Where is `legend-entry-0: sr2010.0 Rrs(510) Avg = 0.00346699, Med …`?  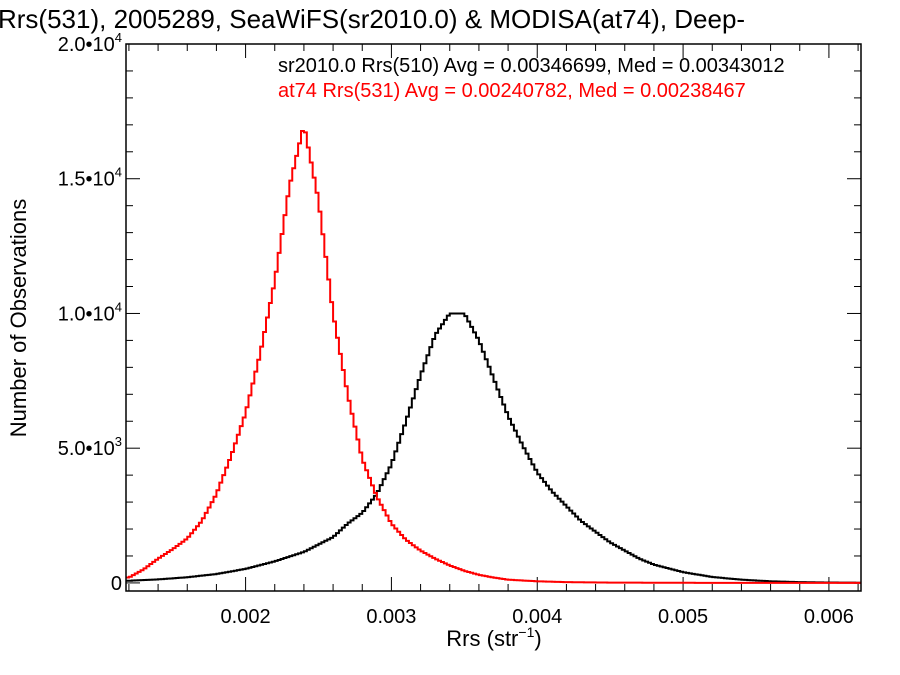
legend-entry-0: sr2010.0 Rrs(510) Avg = 0.00346699, Med … is located at coordinates (531, 66).